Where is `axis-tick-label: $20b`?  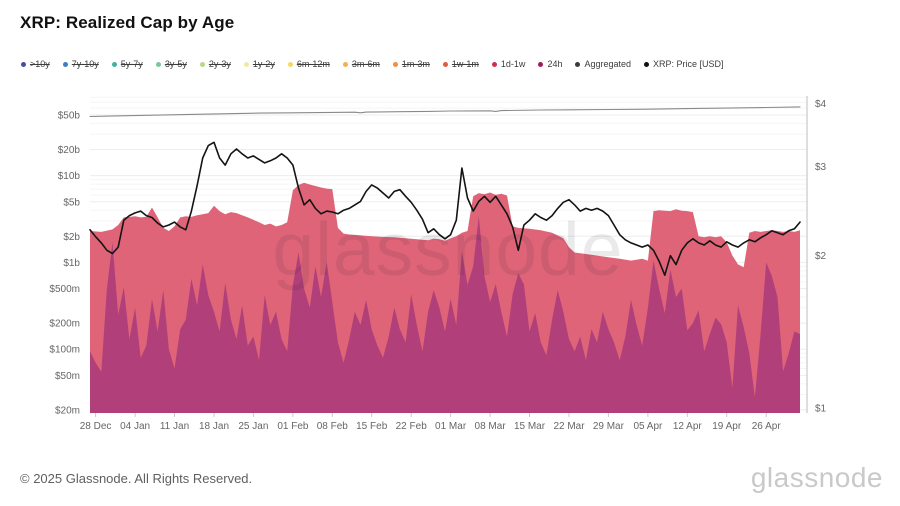 axis-tick-label: $20b is located at coordinates (69, 150).